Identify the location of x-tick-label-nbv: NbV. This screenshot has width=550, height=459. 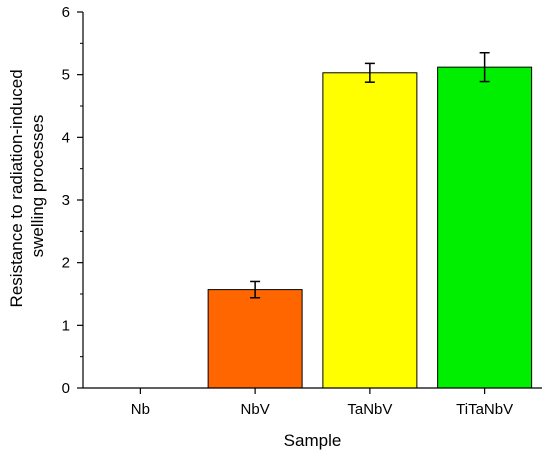
(255, 409).